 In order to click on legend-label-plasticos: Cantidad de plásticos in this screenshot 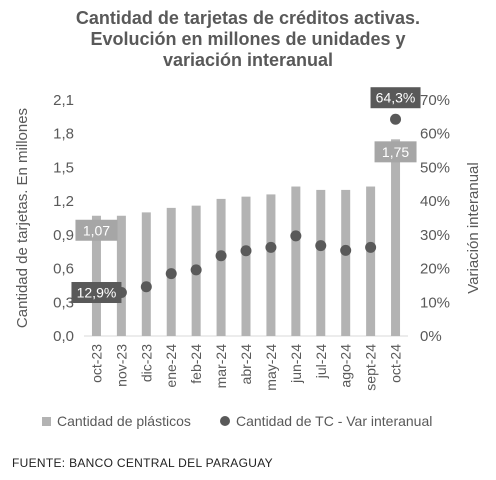, I will do `click(124, 421)`.